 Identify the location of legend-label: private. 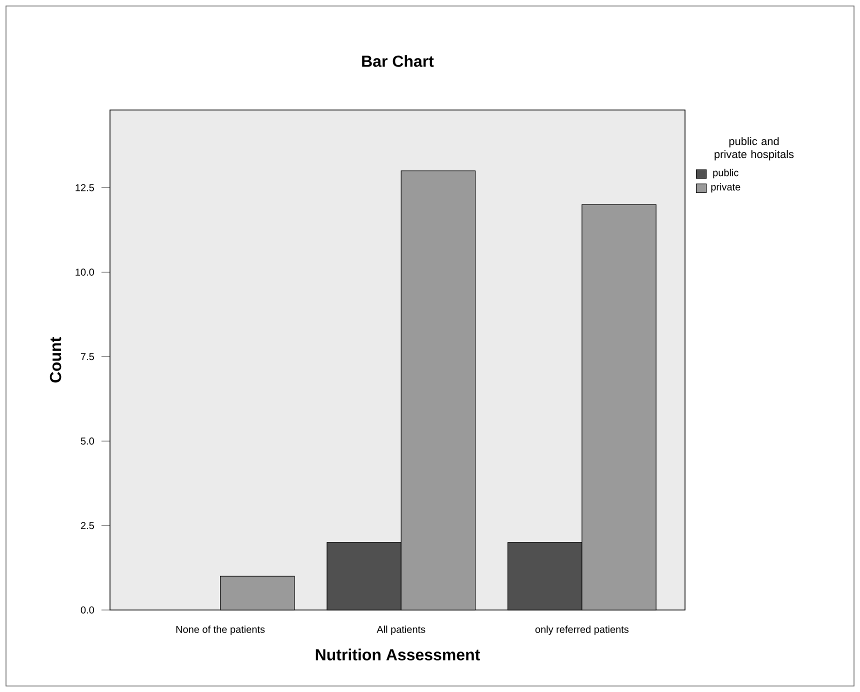
(725, 187).